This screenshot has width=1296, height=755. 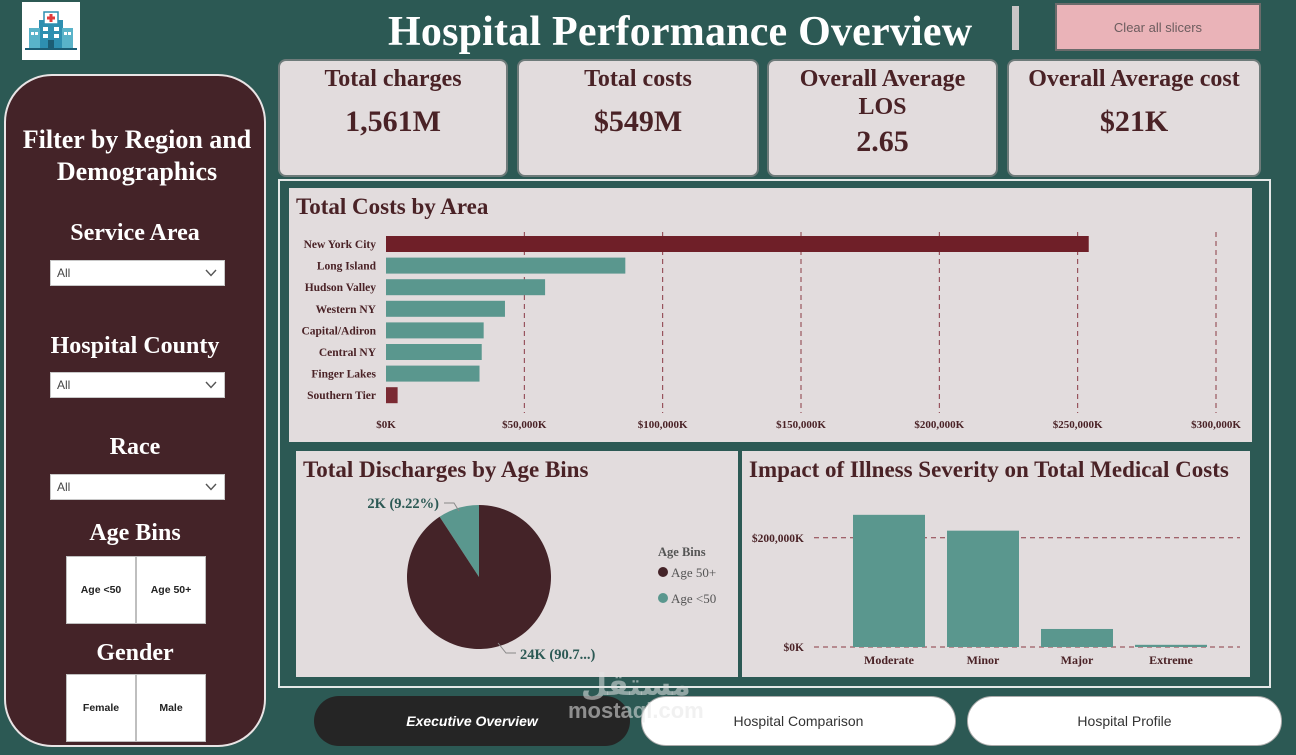 I want to click on tab-executive-overview: Executive Overview, so click(x=472, y=721).